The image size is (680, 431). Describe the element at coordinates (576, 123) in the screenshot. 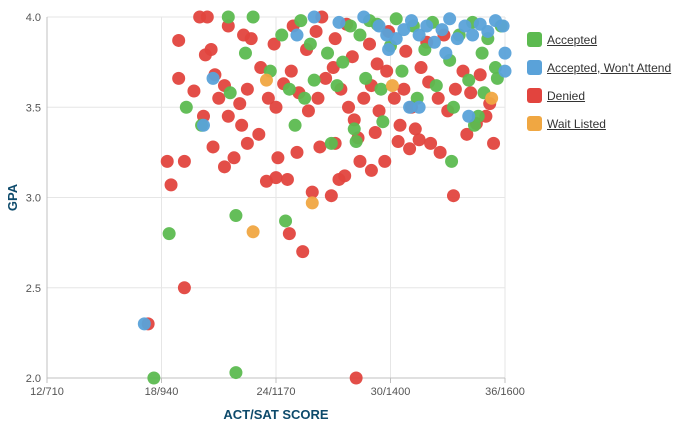

I see `legend-label-wait-listed: Wait Listed` at that location.